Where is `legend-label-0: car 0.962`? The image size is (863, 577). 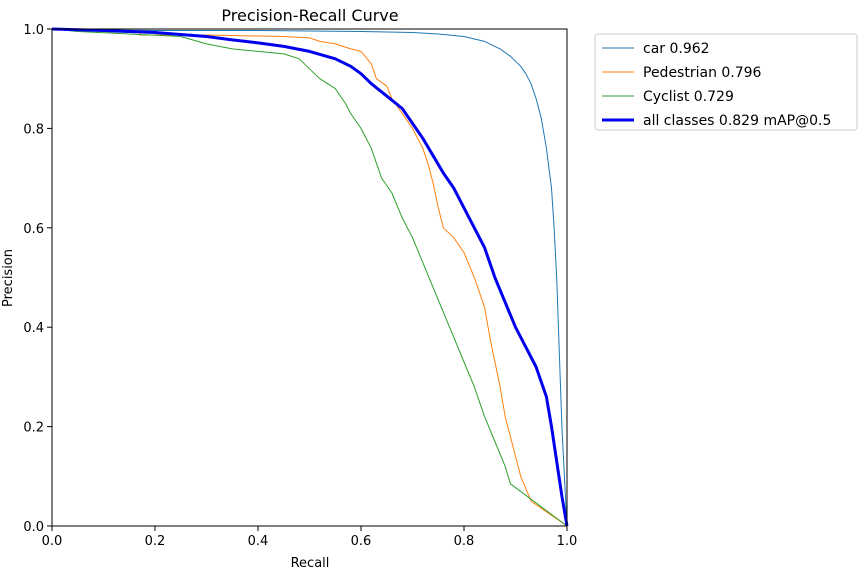
legend-label-0: car 0.962 is located at coordinates (676, 49).